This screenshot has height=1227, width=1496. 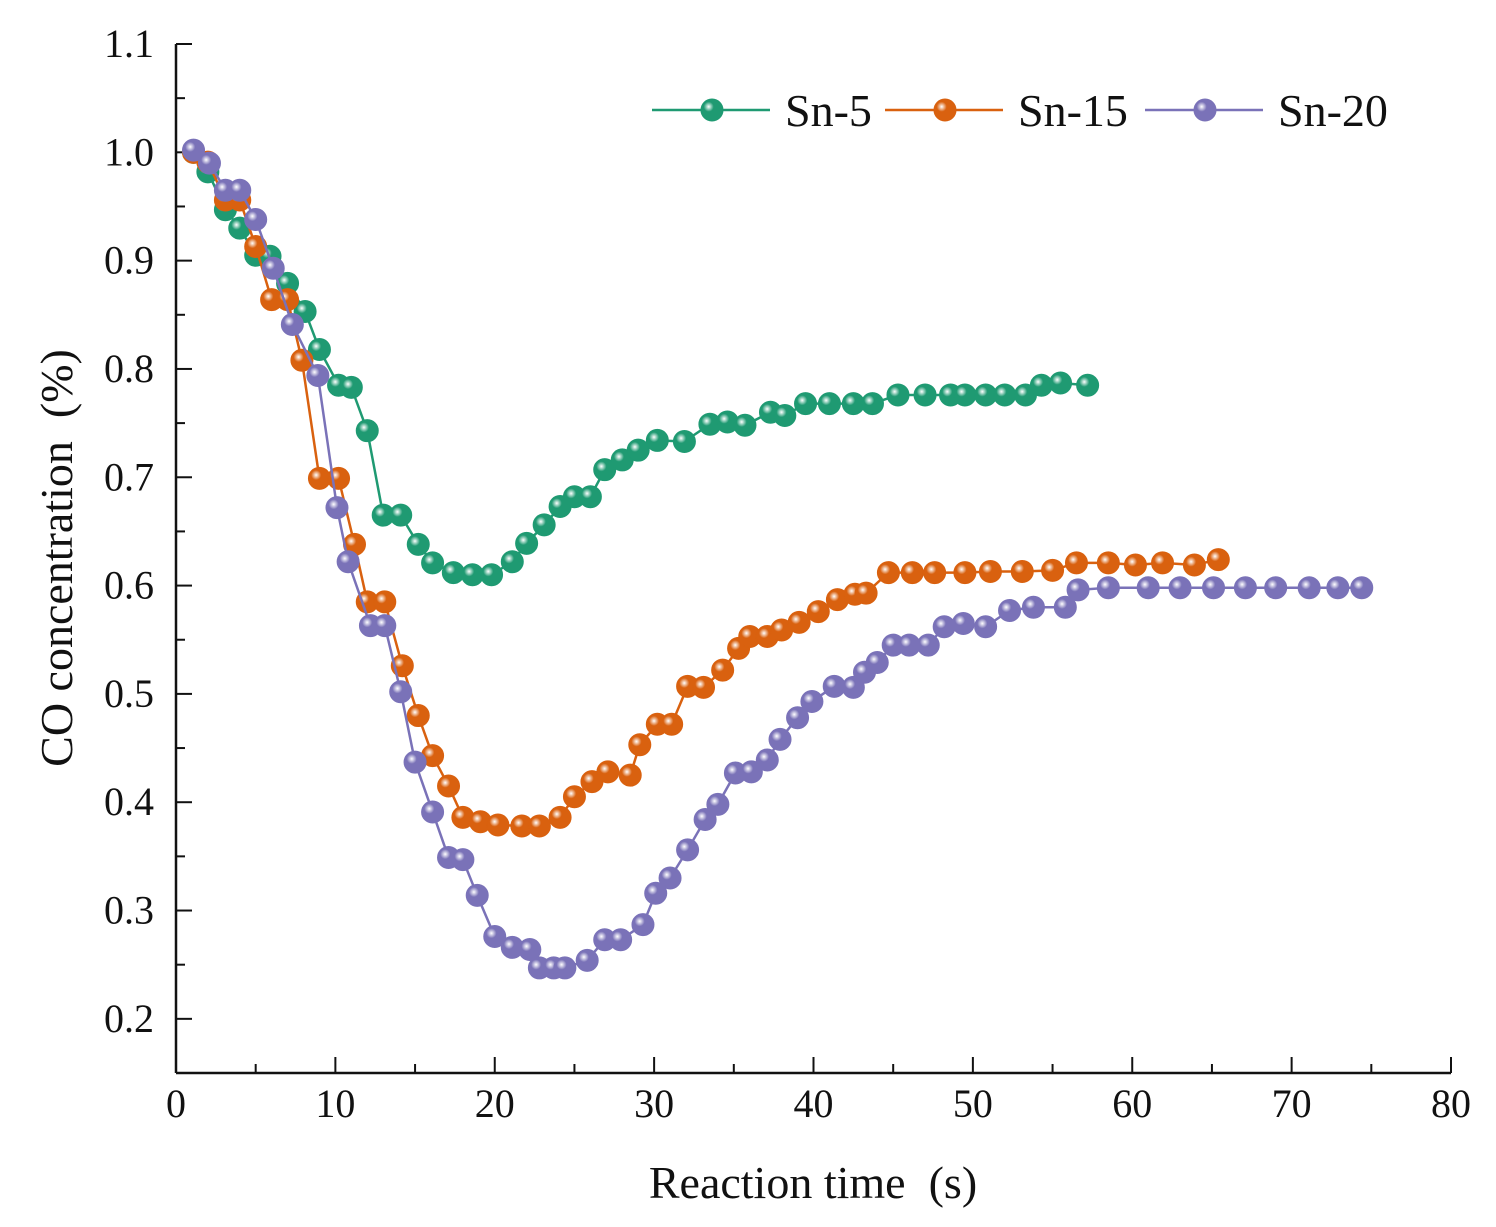 I want to click on legend-label: Sn-5, so click(x=828, y=110).